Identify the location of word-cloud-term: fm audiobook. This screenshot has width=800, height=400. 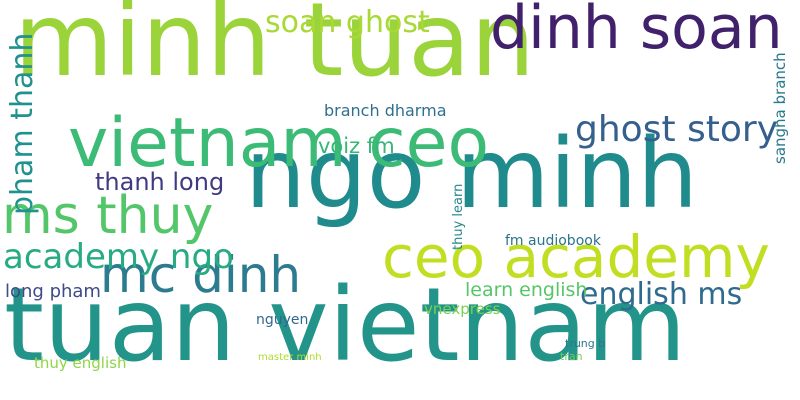
(553, 241).